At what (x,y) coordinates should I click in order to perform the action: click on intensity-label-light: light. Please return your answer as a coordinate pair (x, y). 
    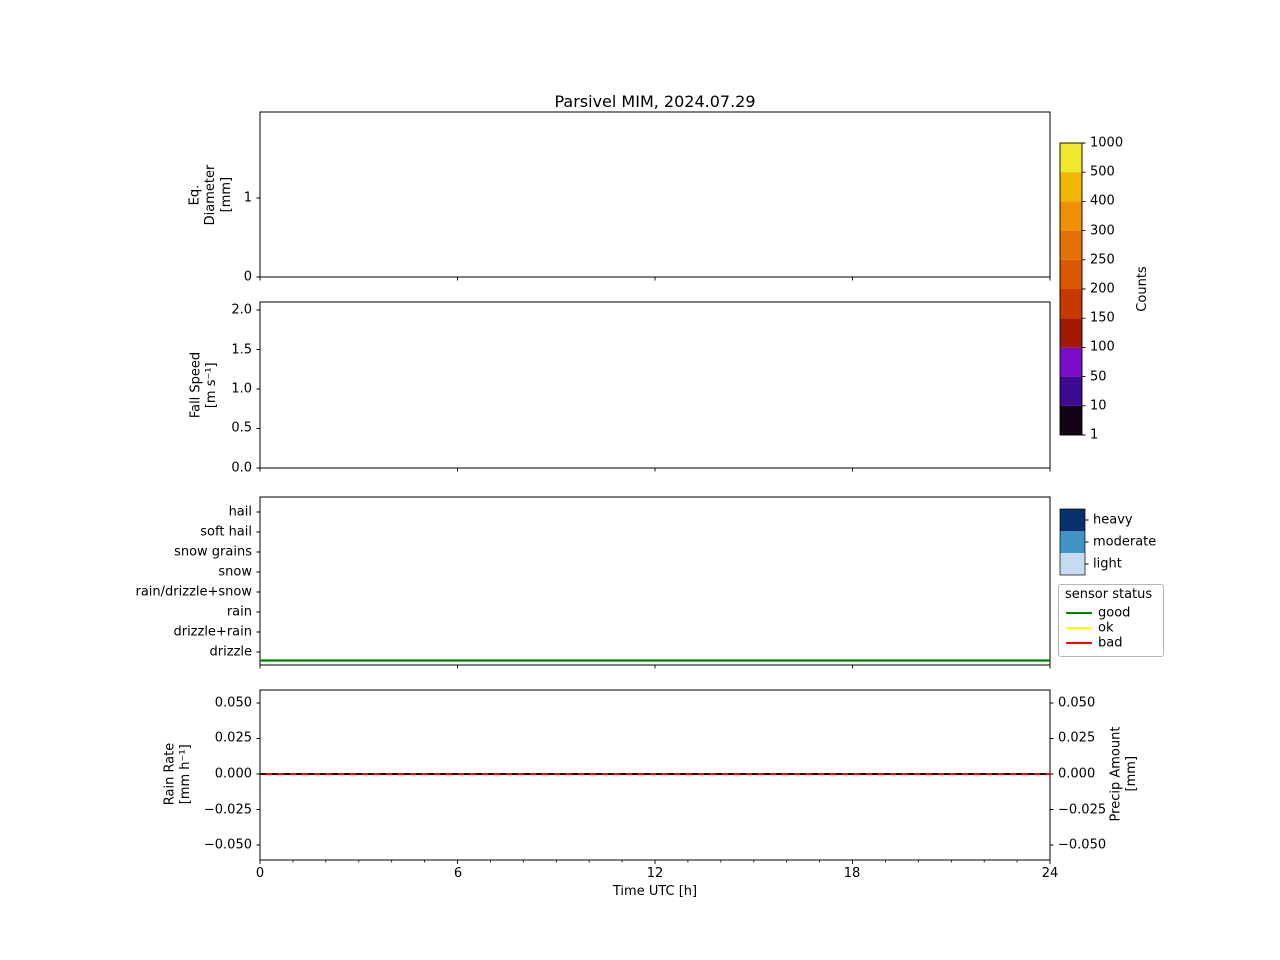
    Looking at the image, I should click on (1107, 564).